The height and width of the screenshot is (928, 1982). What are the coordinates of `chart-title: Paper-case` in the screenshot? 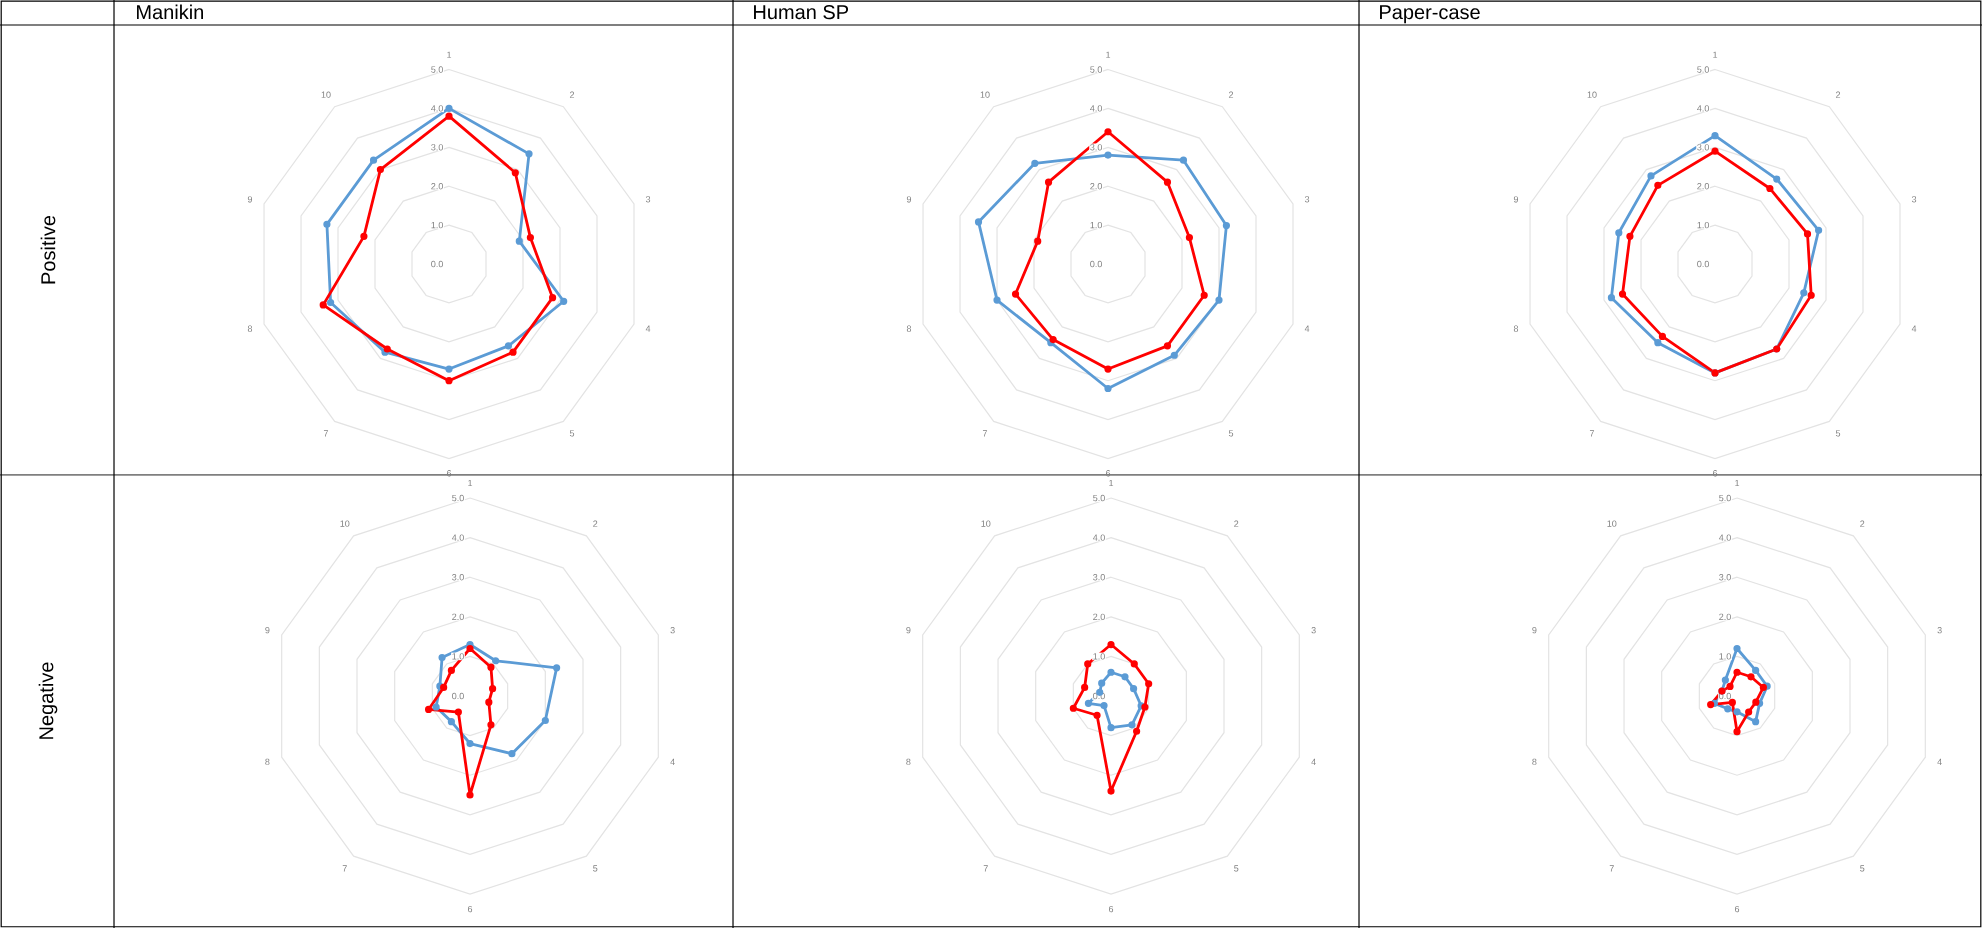 It's located at (1430, 14).